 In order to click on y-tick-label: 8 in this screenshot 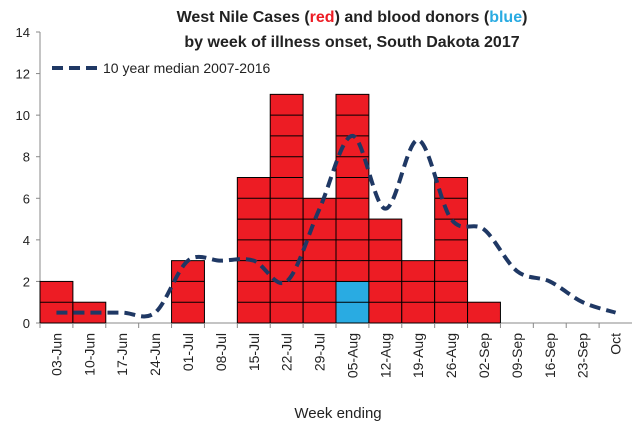, I will do `click(26, 157)`.